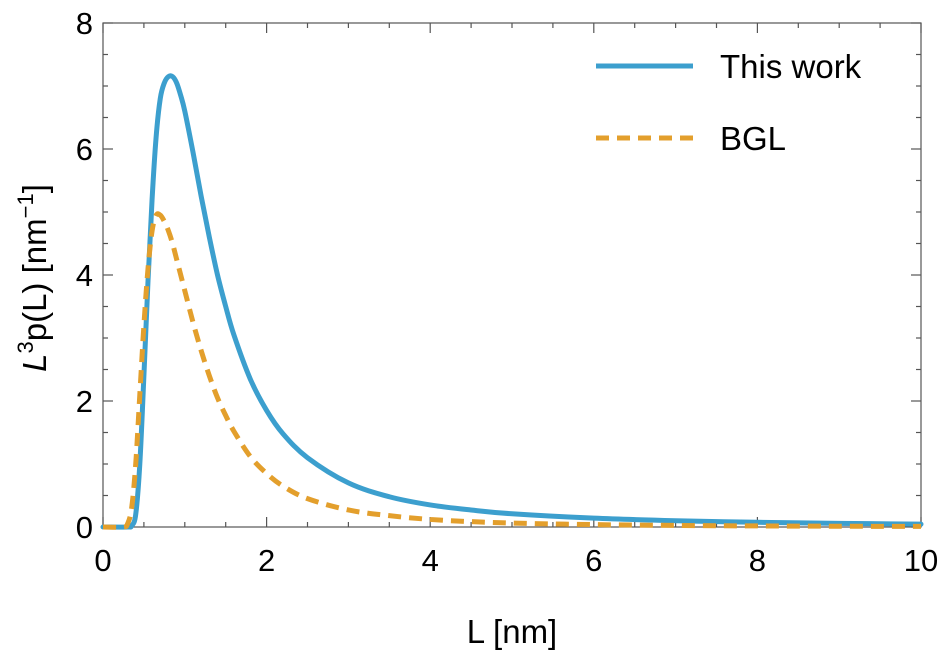 The width and height of the screenshot is (947, 652). What do you see at coordinates (84, 23) in the screenshot?
I see `y-tick-label: 8` at bounding box center [84, 23].